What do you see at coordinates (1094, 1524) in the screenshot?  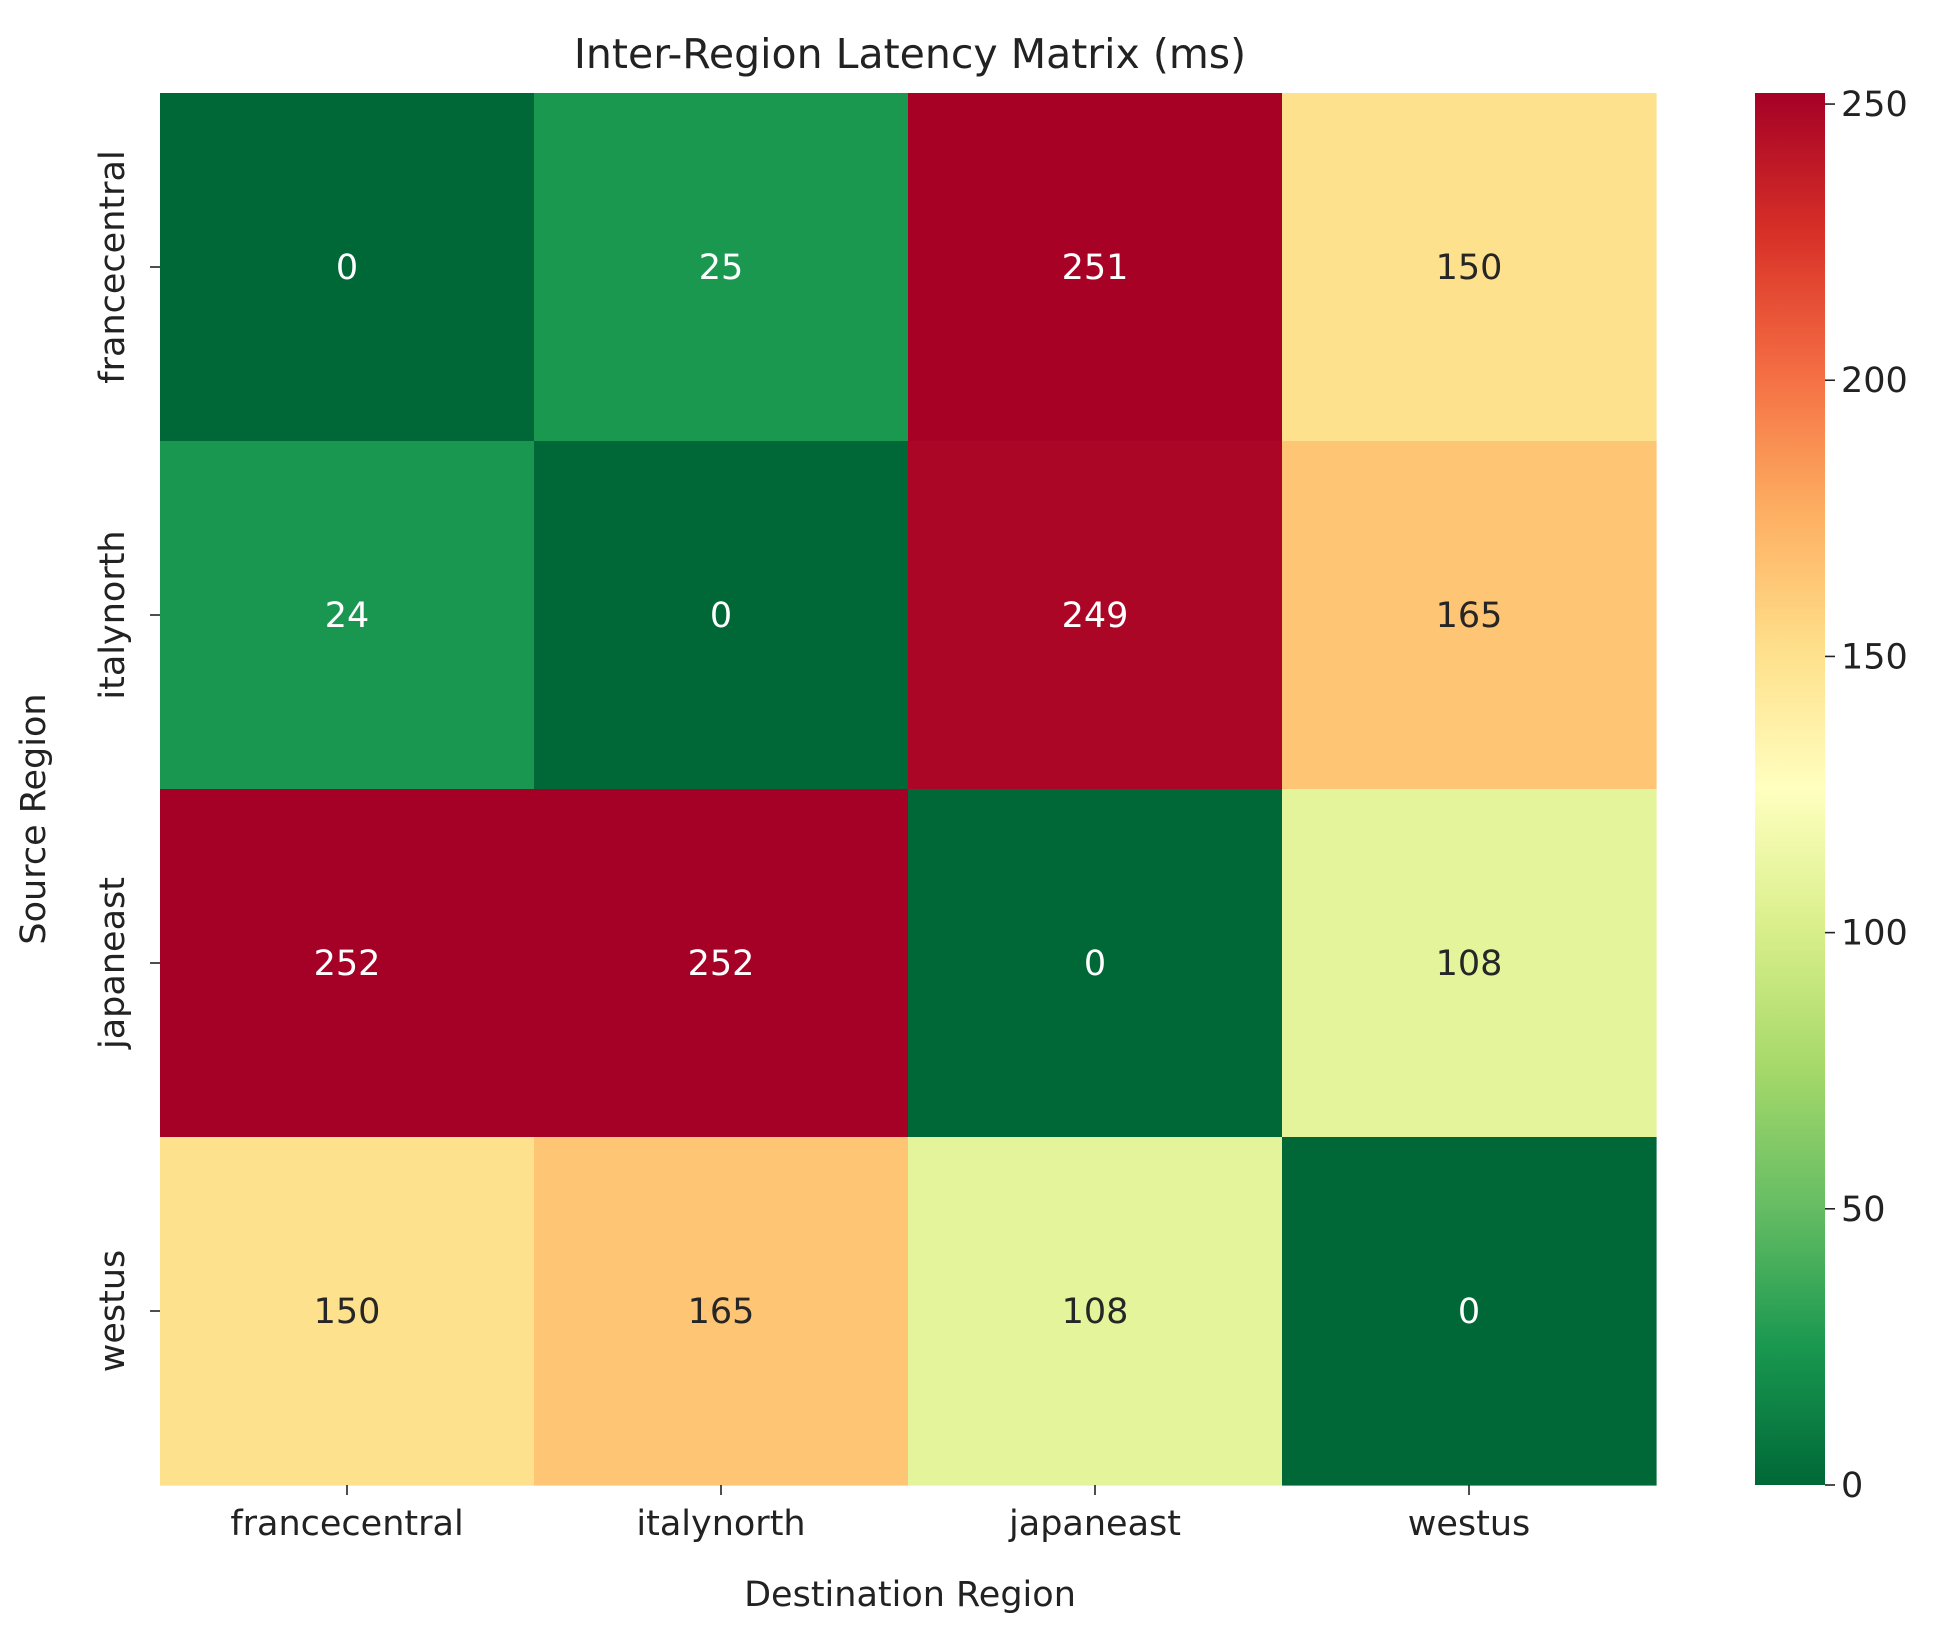 I see `x-tick-label: japaneast` at bounding box center [1094, 1524].